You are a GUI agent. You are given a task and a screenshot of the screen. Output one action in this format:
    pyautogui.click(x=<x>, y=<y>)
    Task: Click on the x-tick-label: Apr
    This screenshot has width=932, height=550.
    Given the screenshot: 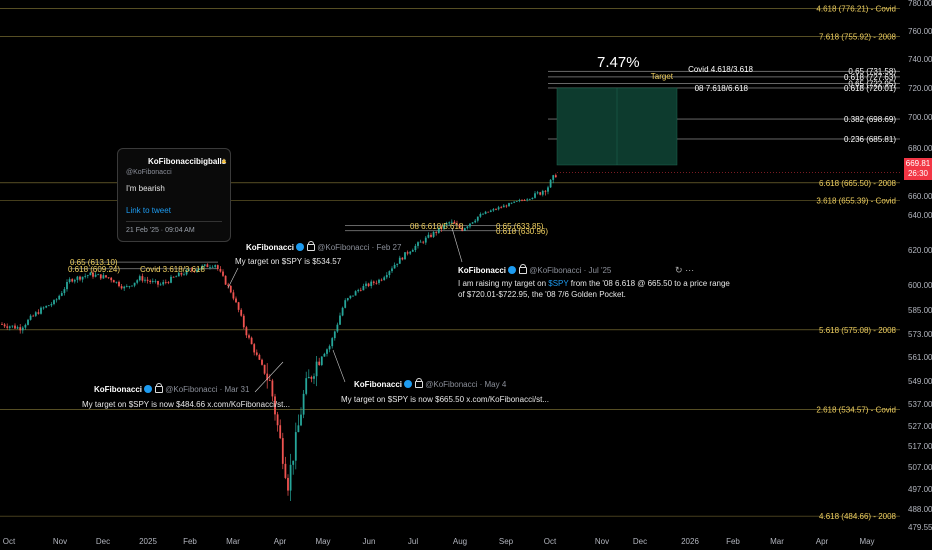 What is the action you would take?
    pyautogui.click(x=822, y=541)
    